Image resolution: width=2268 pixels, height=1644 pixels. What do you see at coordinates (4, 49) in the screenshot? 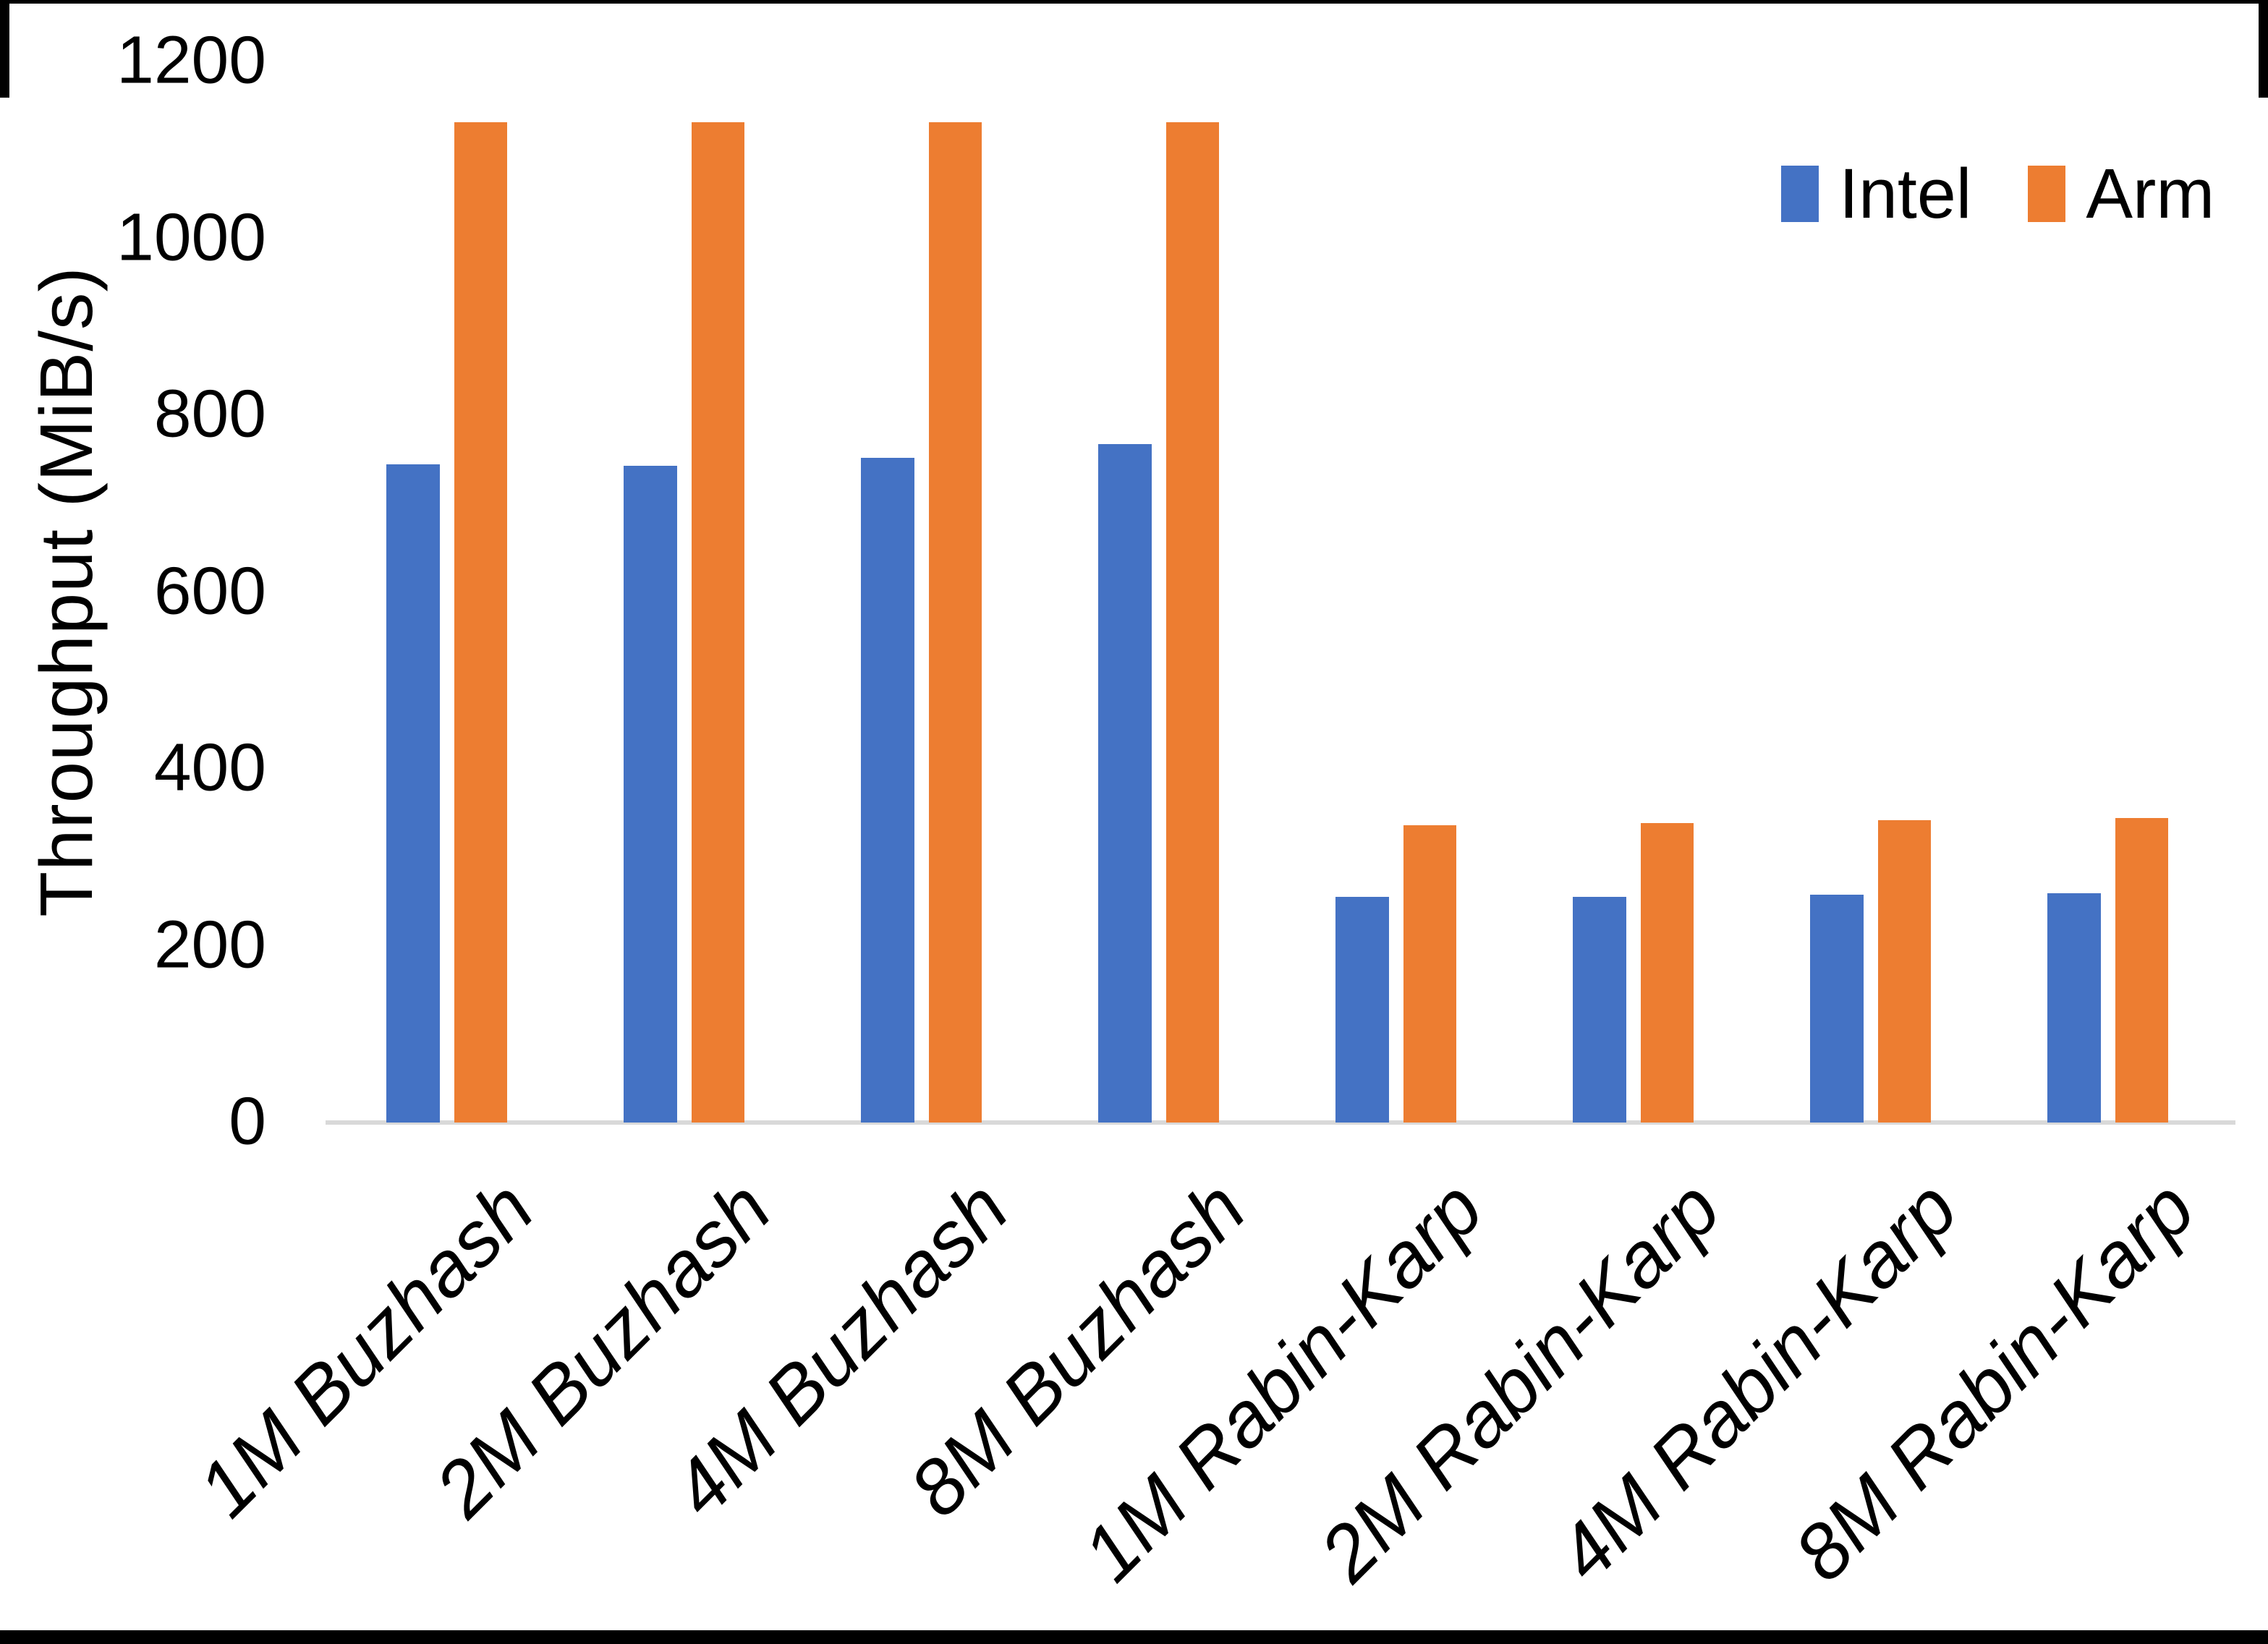
I see `screenshot-left-border` at bounding box center [4, 49].